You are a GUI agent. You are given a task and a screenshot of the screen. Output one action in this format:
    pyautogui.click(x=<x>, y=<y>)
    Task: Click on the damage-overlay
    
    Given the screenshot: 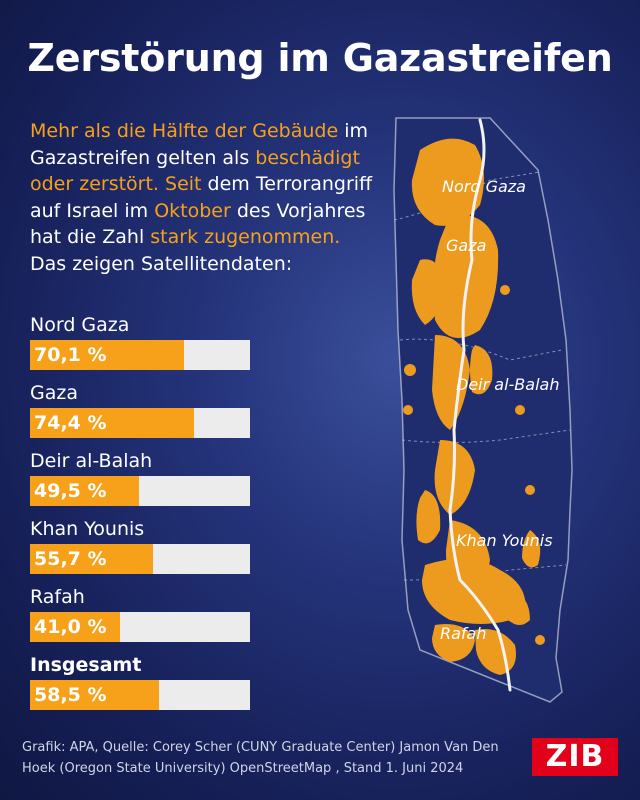 What is the action you would take?
    pyautogui.click(x=474, y=406)
    